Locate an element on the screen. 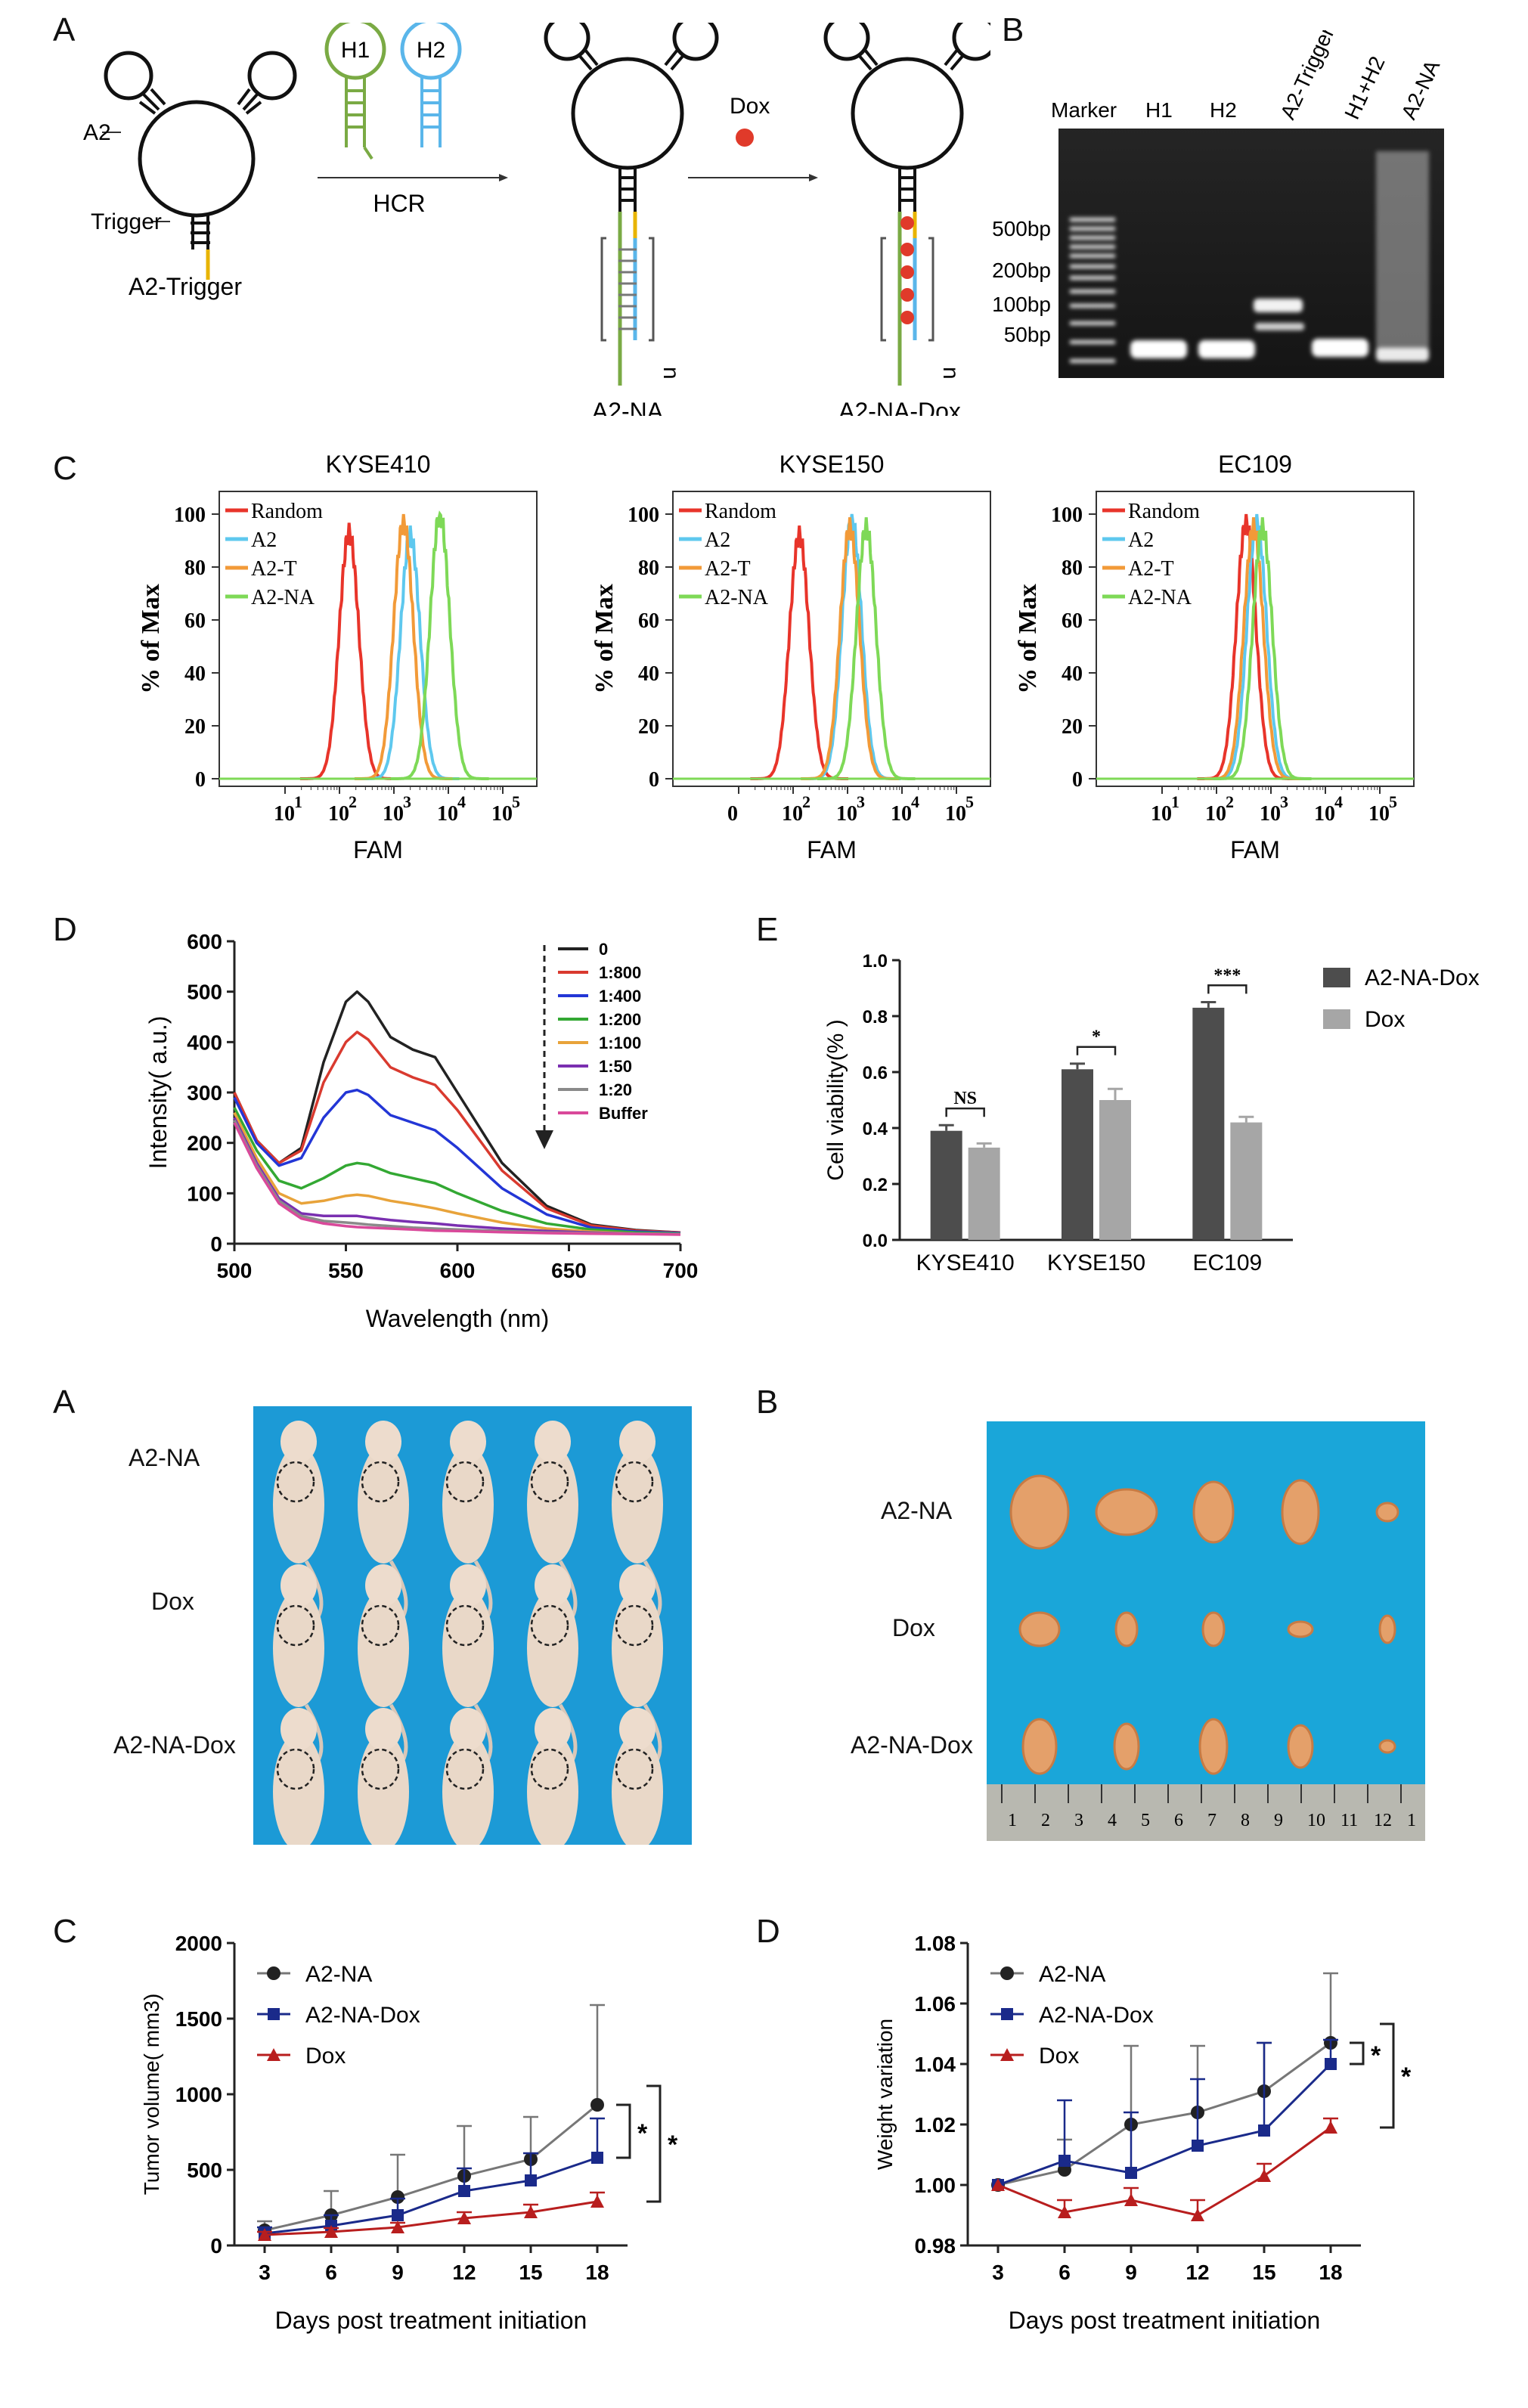 The image size is (1528, 2408). legend-label: A2-NA-Dox is located at coordinates (1096, 2015).